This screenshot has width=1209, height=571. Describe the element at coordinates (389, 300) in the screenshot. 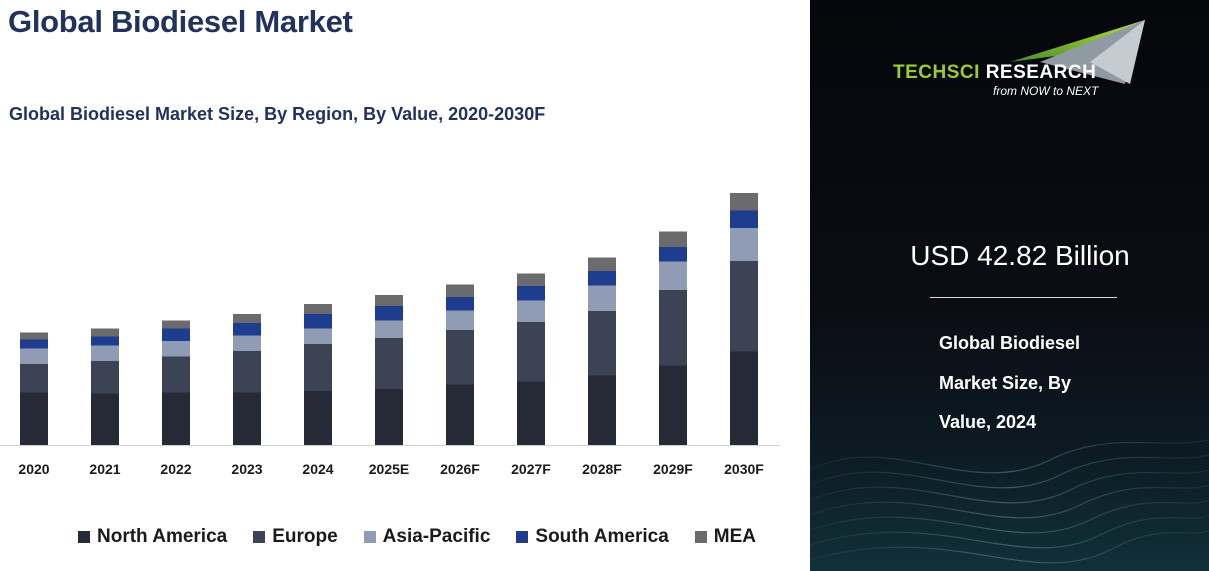

I see `bar-segment-2025E-mea` at that location.